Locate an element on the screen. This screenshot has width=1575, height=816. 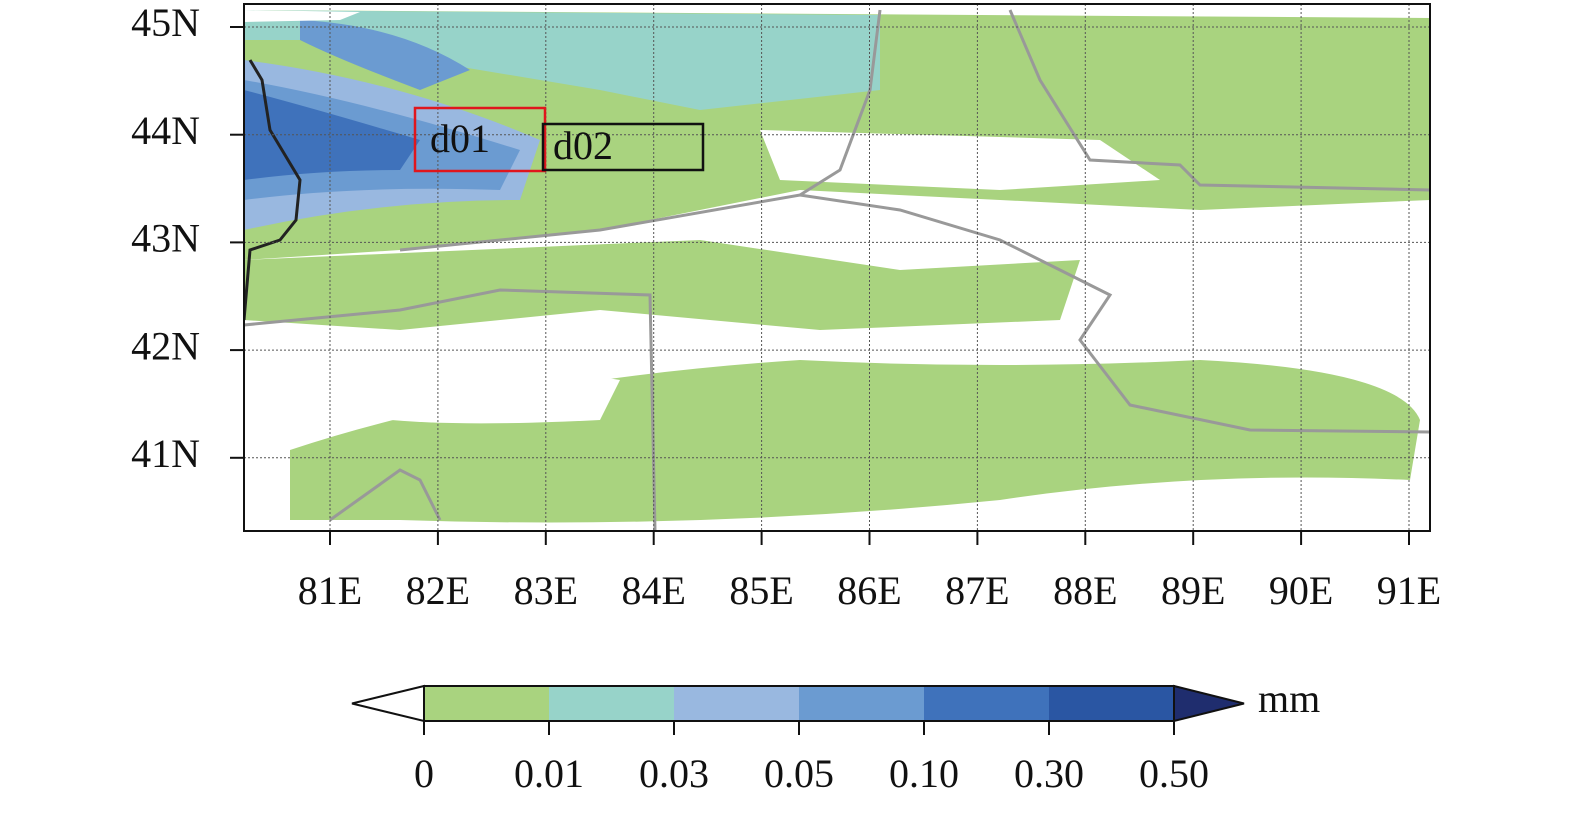
domain-label: d02 is located at coordinates (583, 145).